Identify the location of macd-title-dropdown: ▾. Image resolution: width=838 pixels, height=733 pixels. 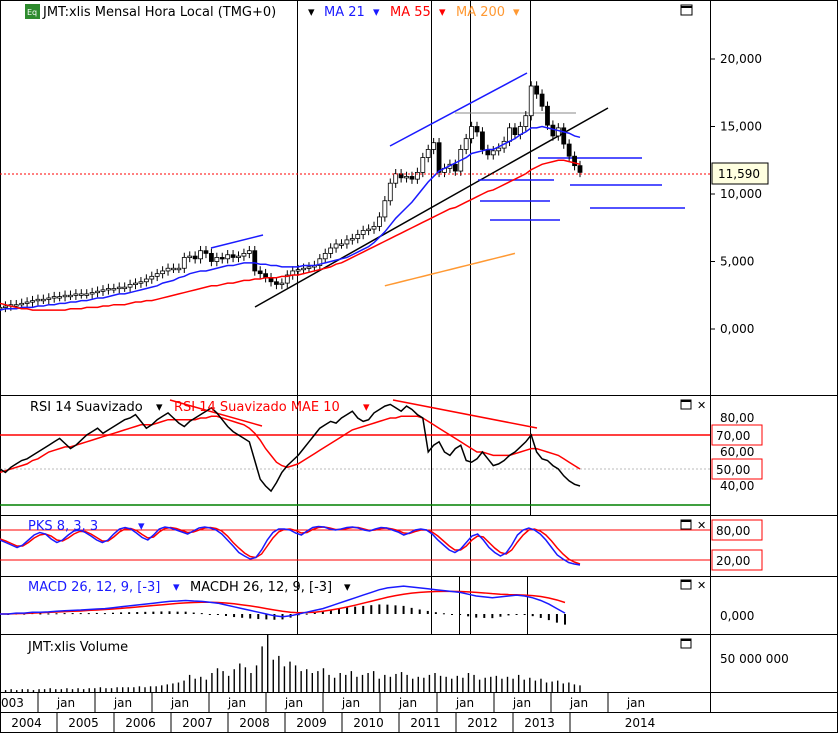
(176, 587).